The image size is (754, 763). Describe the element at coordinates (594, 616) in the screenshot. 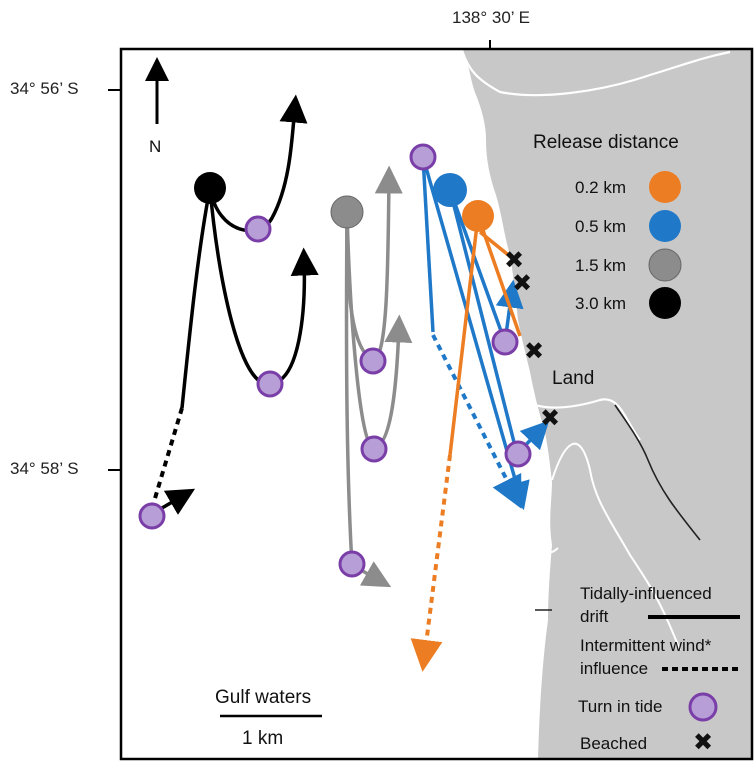

I see `legend-tidal-label-2: drift` at that location.